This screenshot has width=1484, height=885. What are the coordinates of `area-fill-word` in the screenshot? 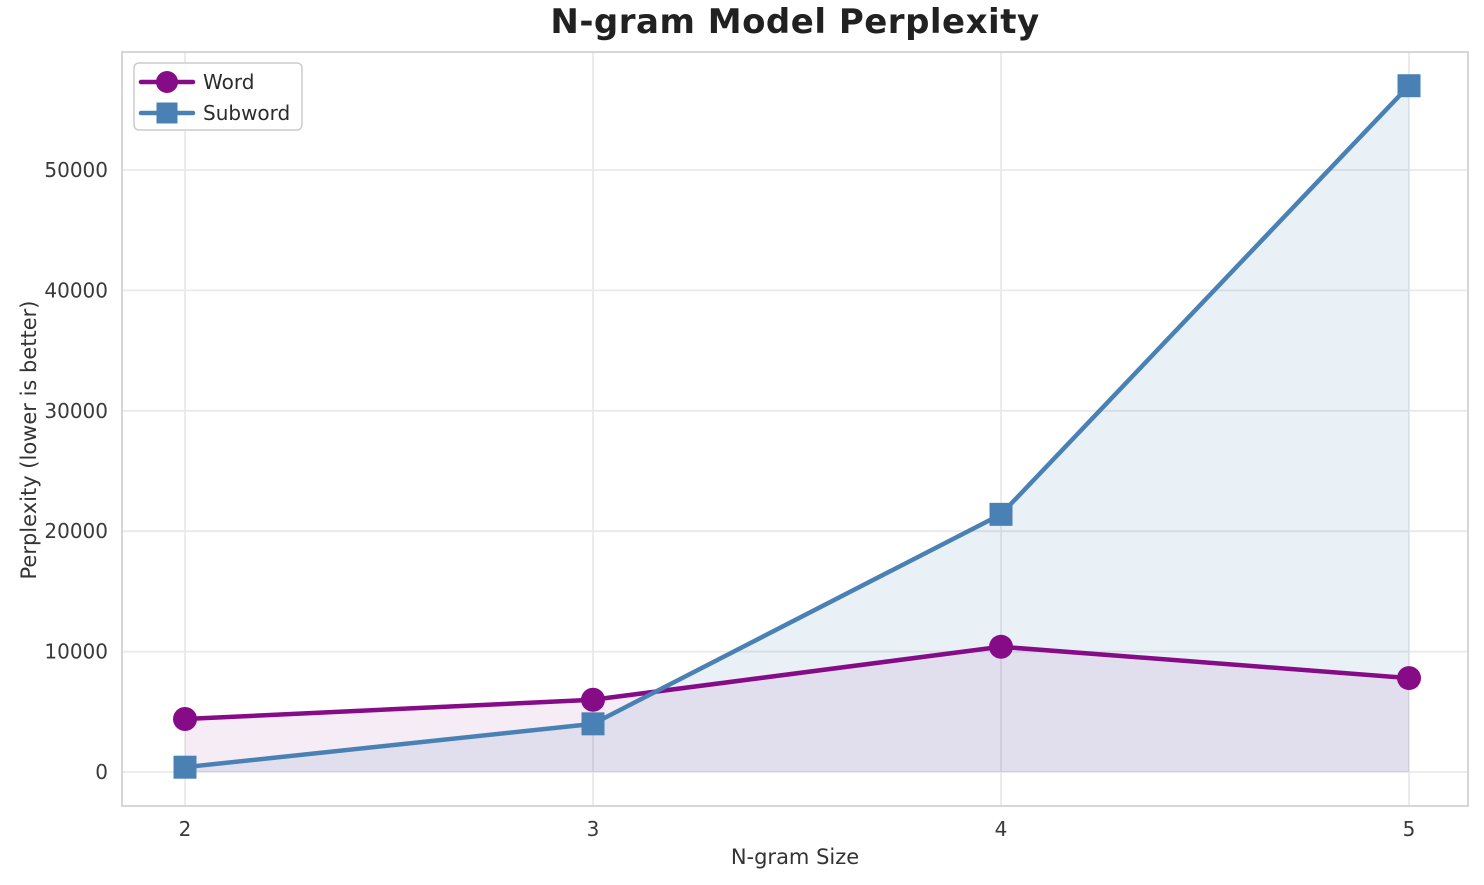 It's located at (797, 709).